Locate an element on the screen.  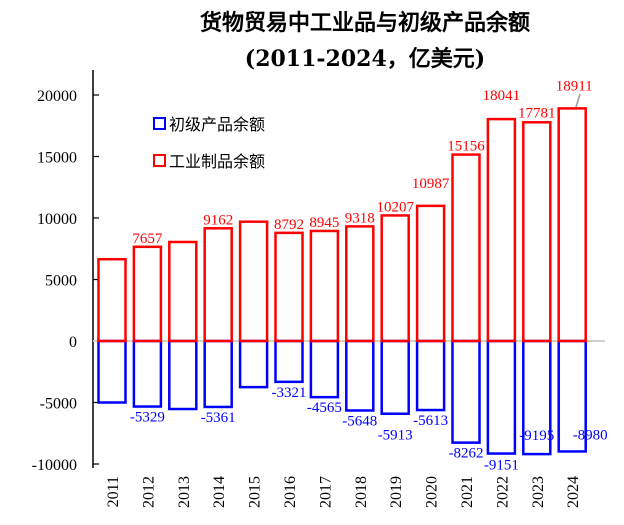
x-tick-label-2017: 2017 is located at coordinates (325, 492).